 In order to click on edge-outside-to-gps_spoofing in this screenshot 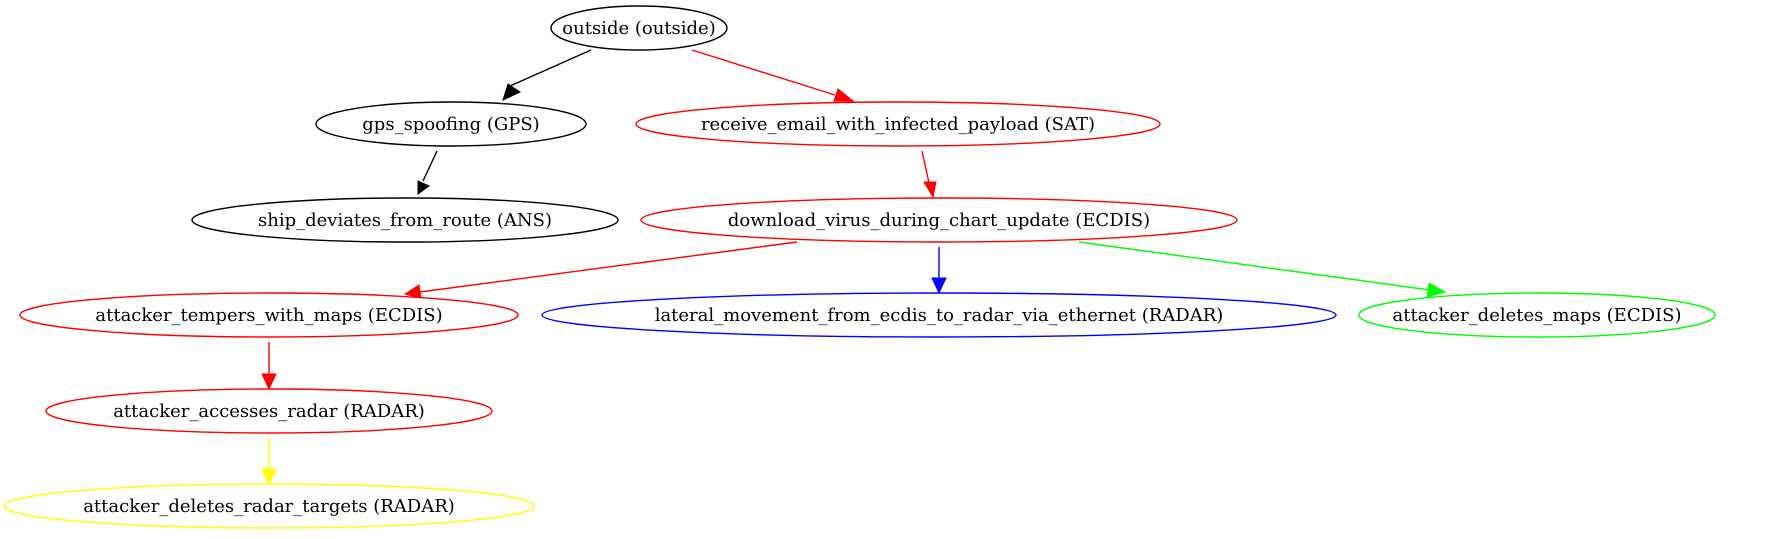, I will do `click(547, 75)`.